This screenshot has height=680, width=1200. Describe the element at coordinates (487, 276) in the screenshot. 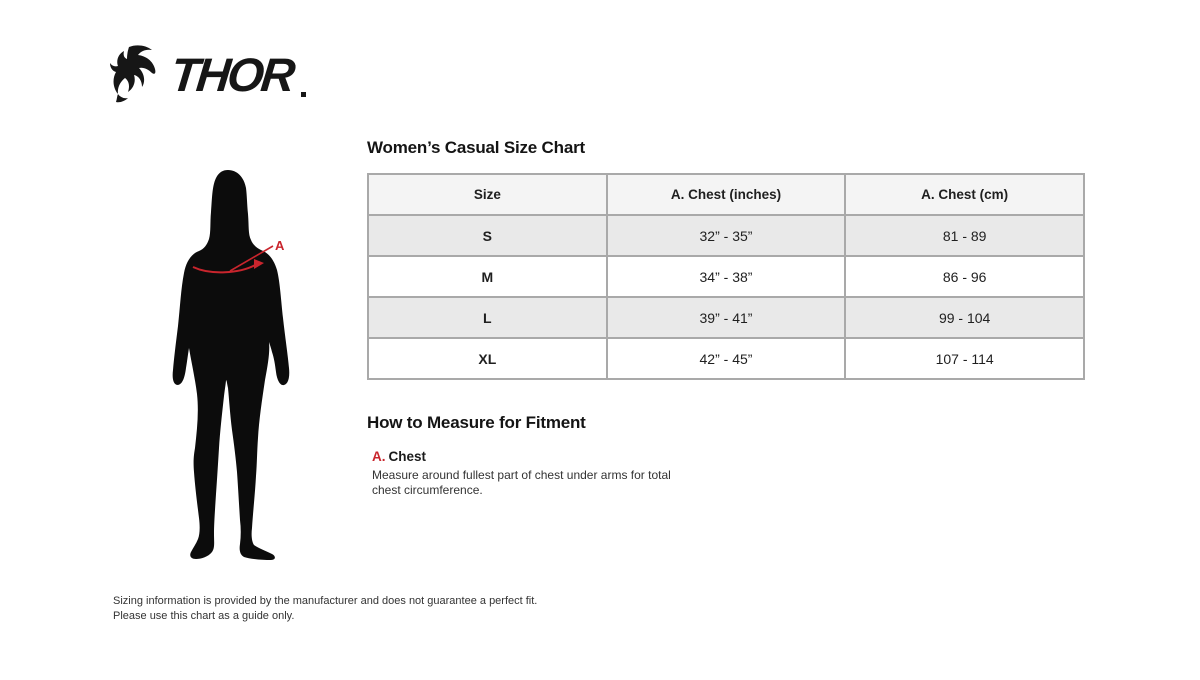

I see `cell-size: M` at that location.